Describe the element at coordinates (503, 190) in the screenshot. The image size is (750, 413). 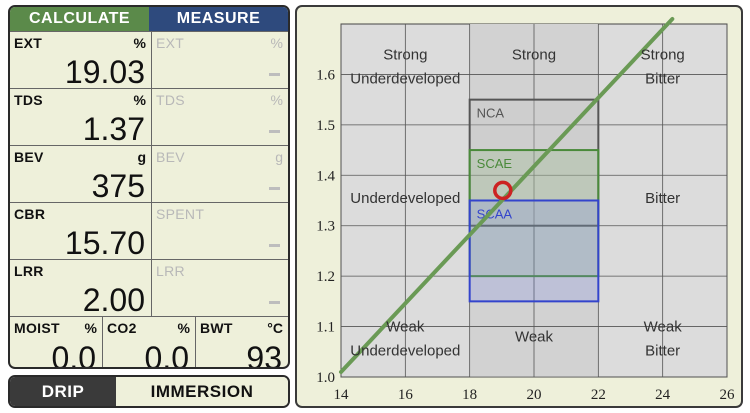
I see `brew-result-marker` at that location.